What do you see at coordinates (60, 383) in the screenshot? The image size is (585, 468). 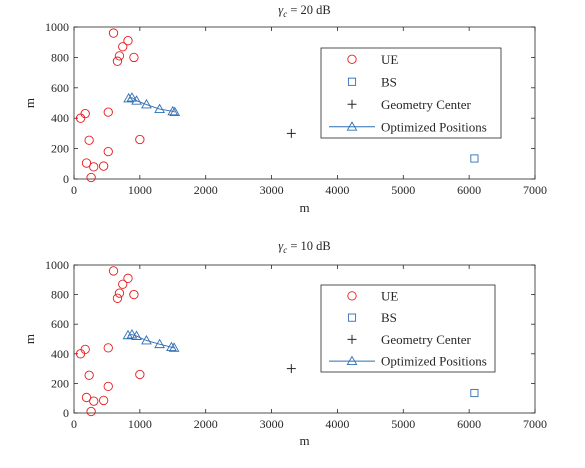 I see `y-tick-label: 200` at bounding box center [60, 383].